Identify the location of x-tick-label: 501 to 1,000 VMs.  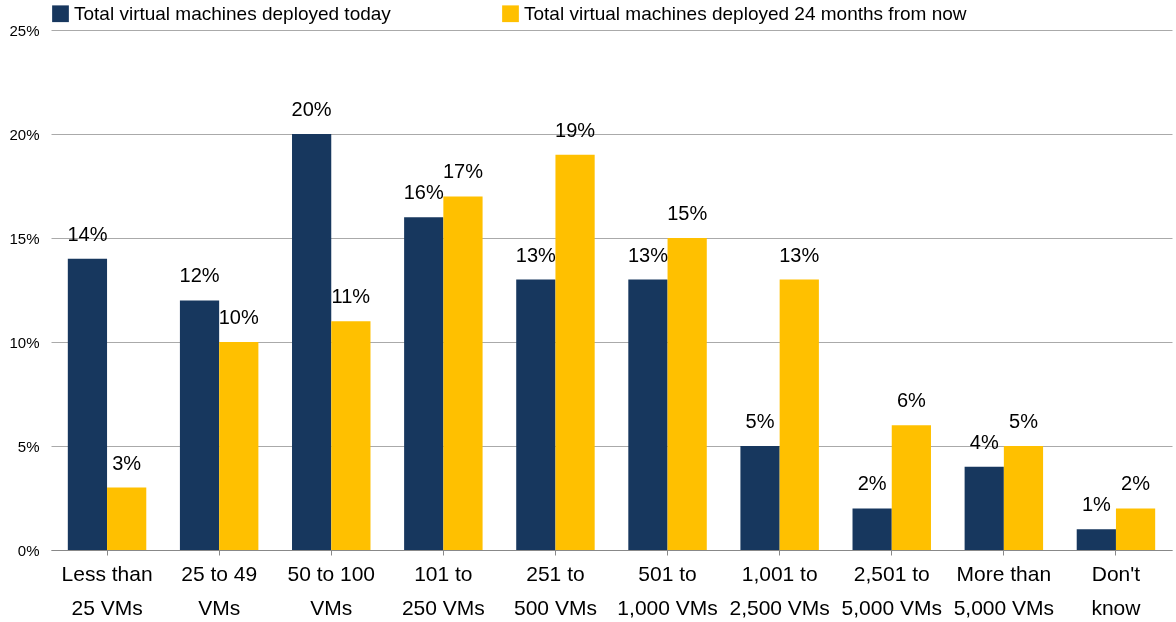
(667, 590).